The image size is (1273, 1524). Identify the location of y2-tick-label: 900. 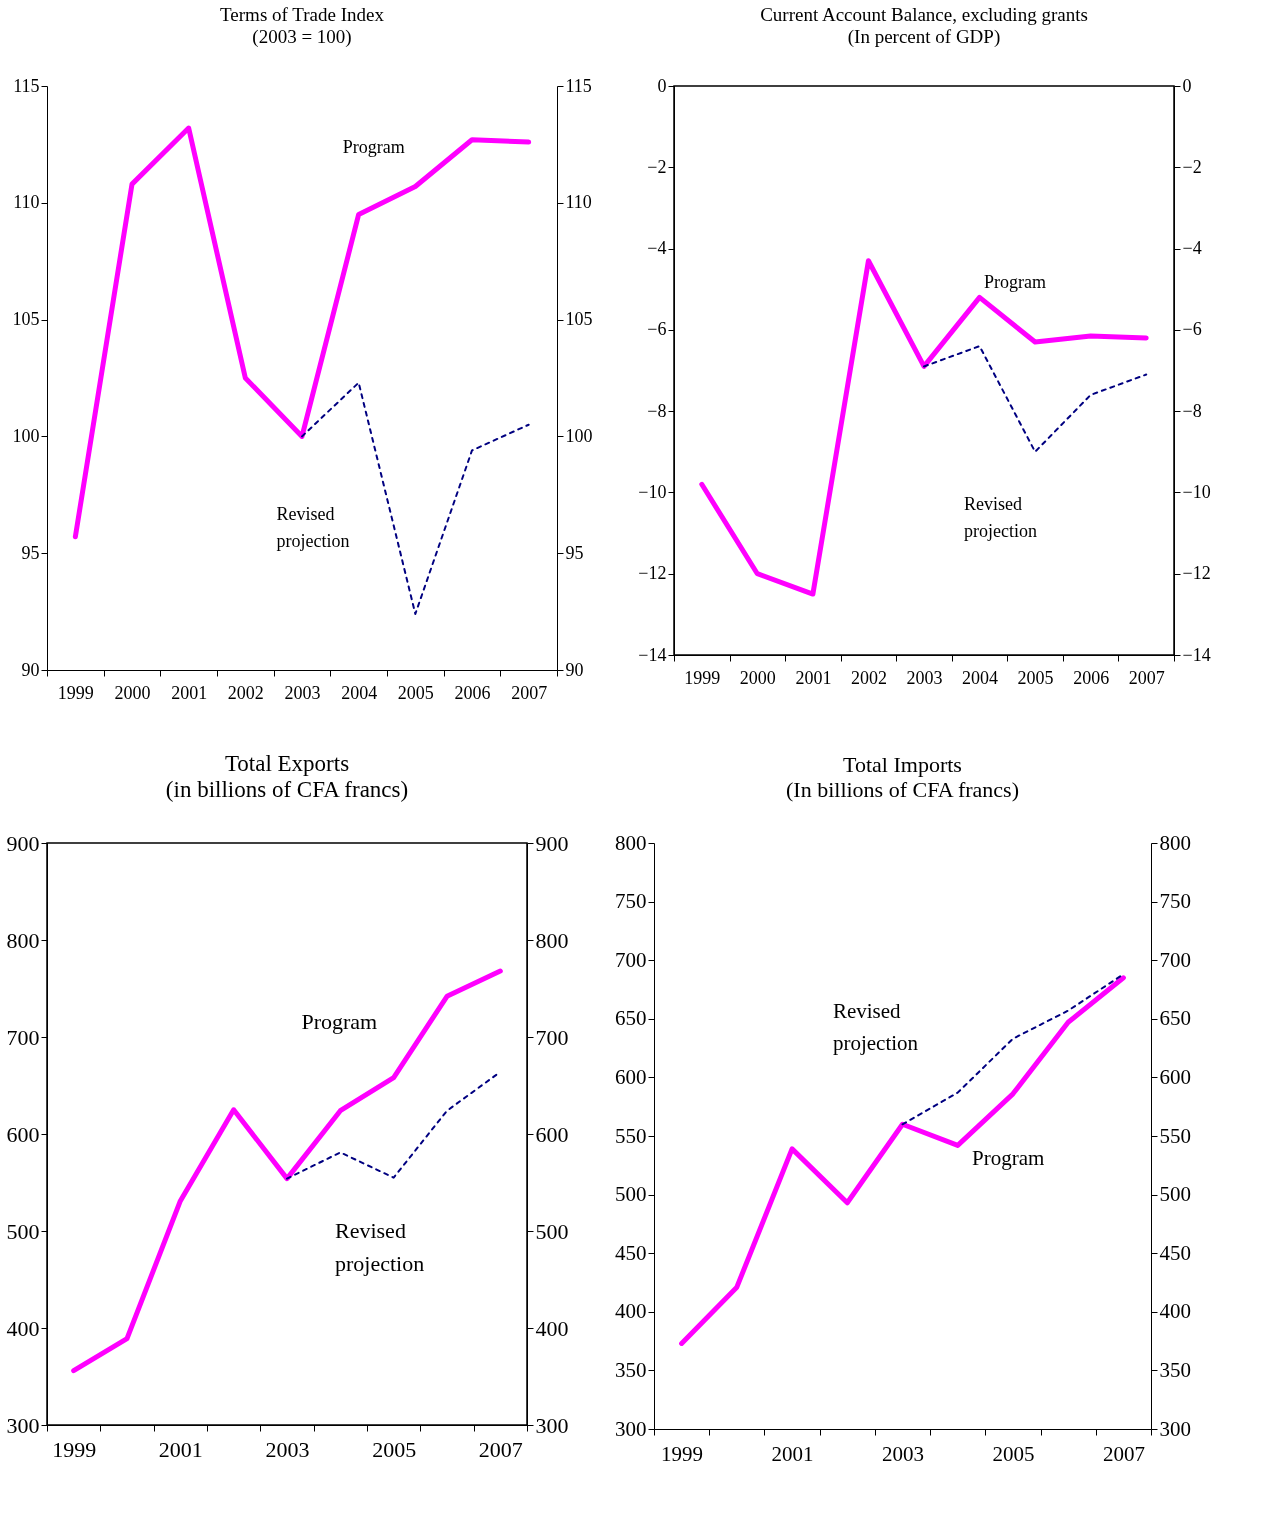
(552, 843).